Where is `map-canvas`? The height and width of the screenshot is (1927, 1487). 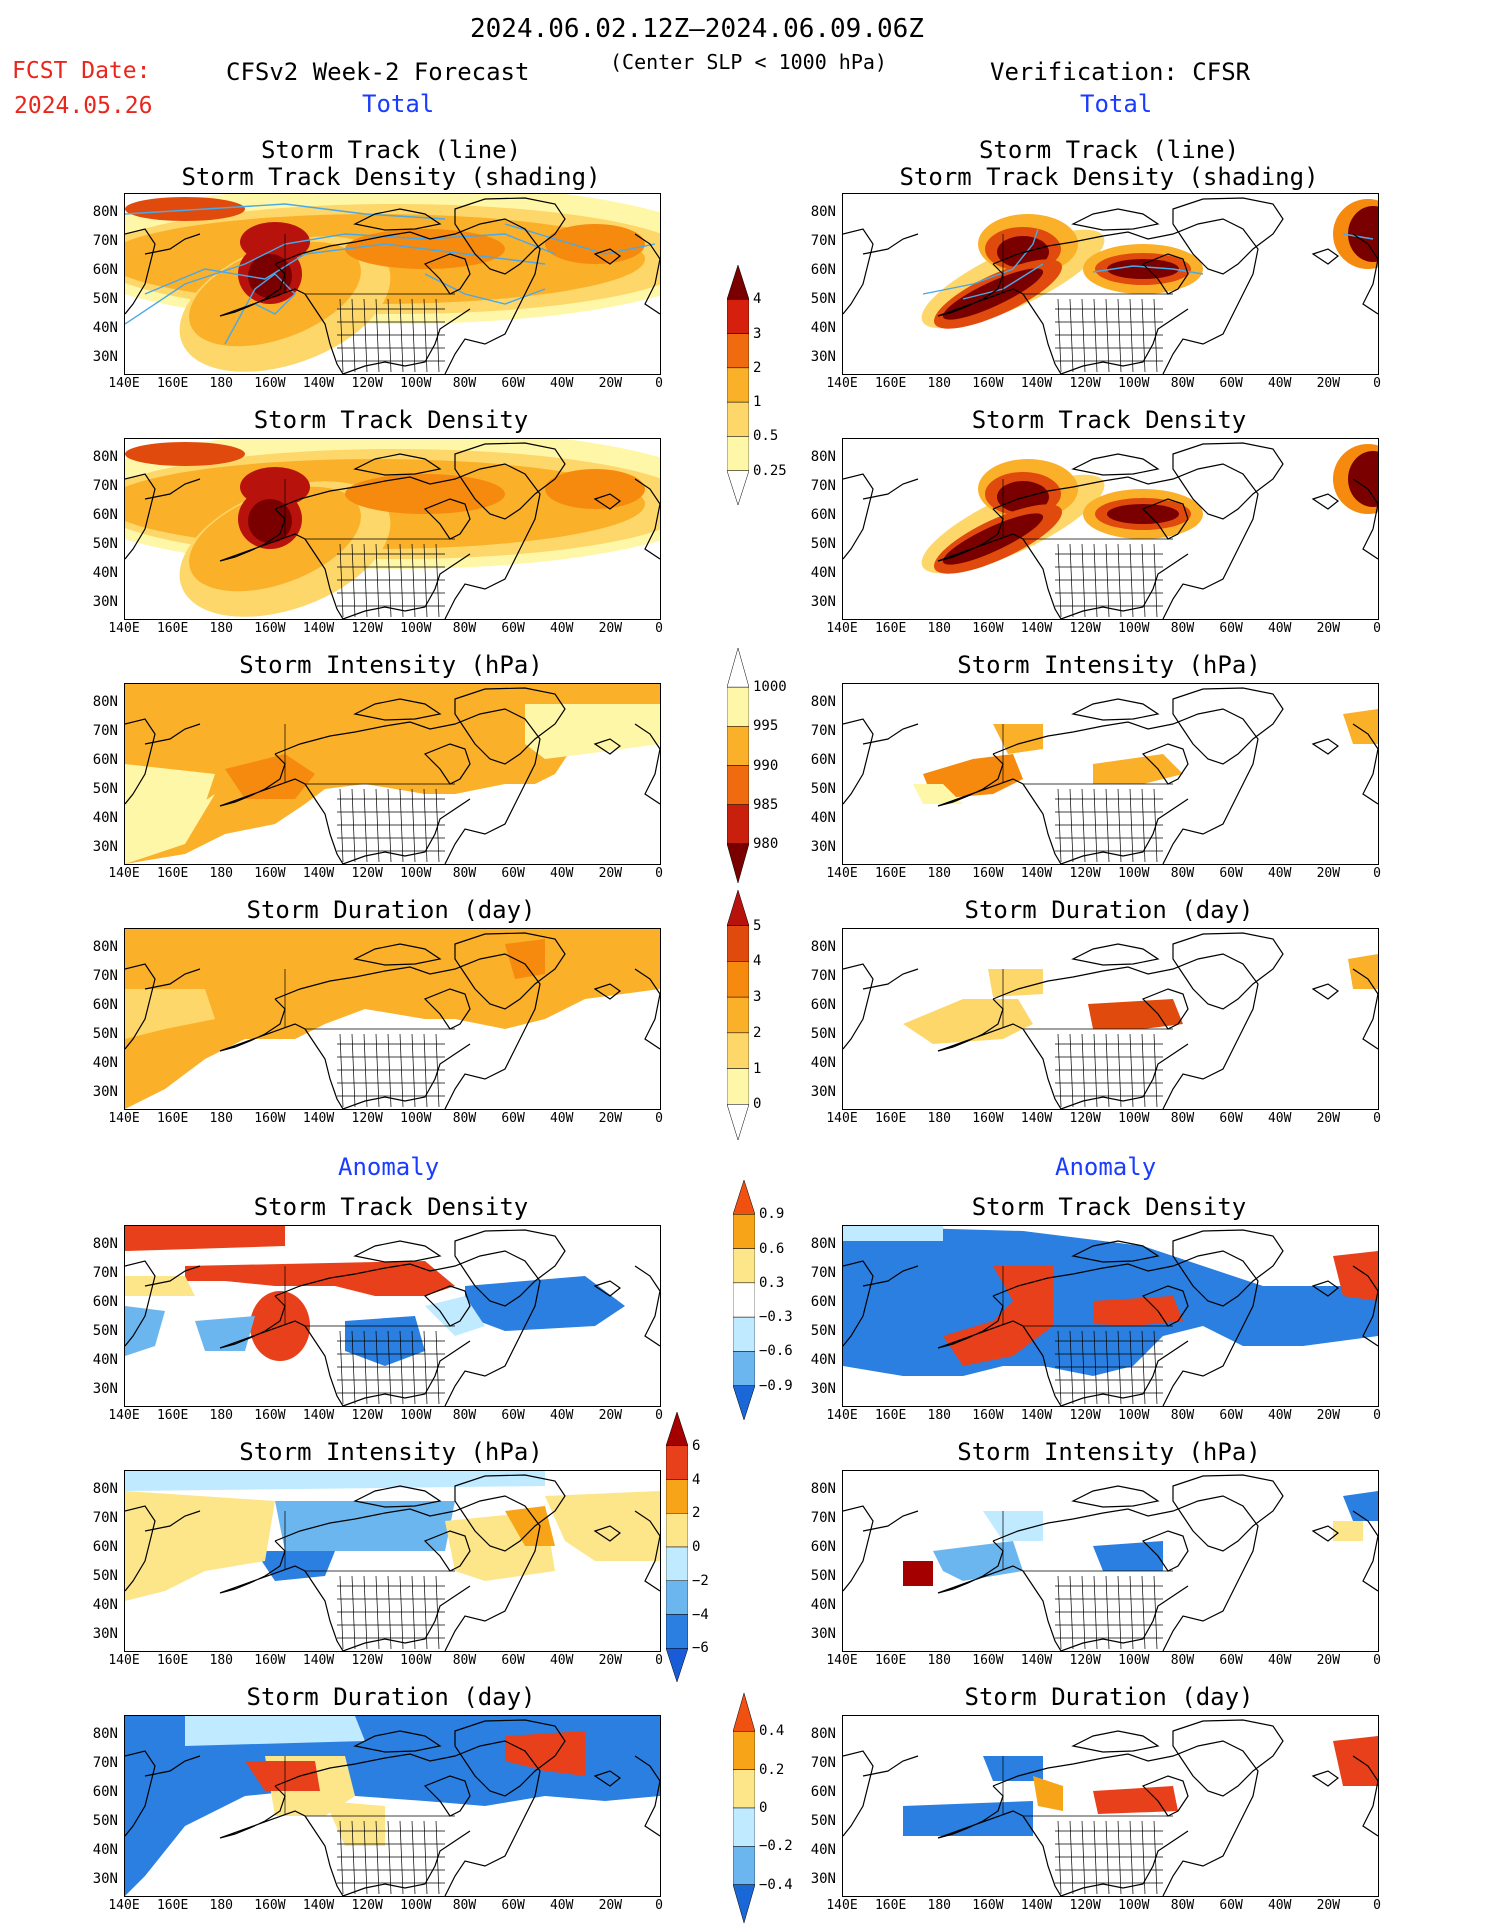 map-canvas is located at coordinates (1110, 1020).